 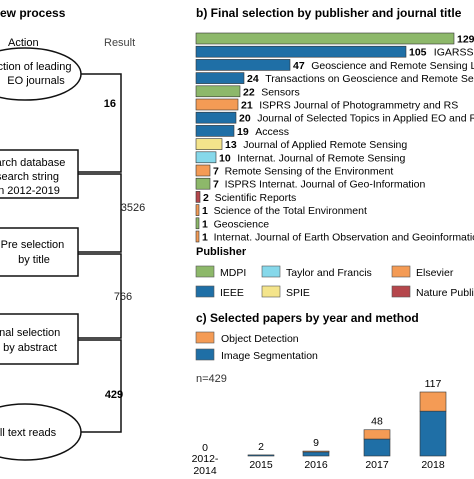 What do you see at coordinates (34, 177) in the screenshot?
I see `flow-step-2-text: earch database search string n 2012-2019` at bounding box center [34, 177].